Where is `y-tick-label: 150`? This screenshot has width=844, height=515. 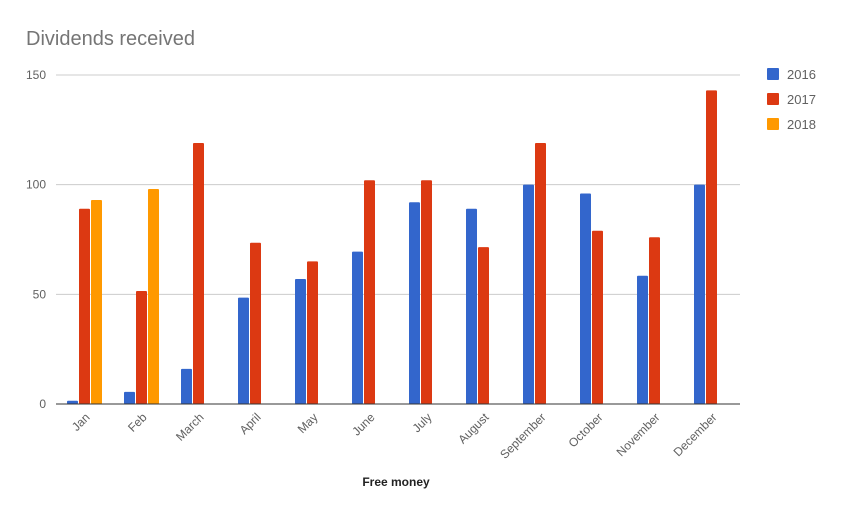
y-tick-label: 150 is located at coordinates (36, 75).